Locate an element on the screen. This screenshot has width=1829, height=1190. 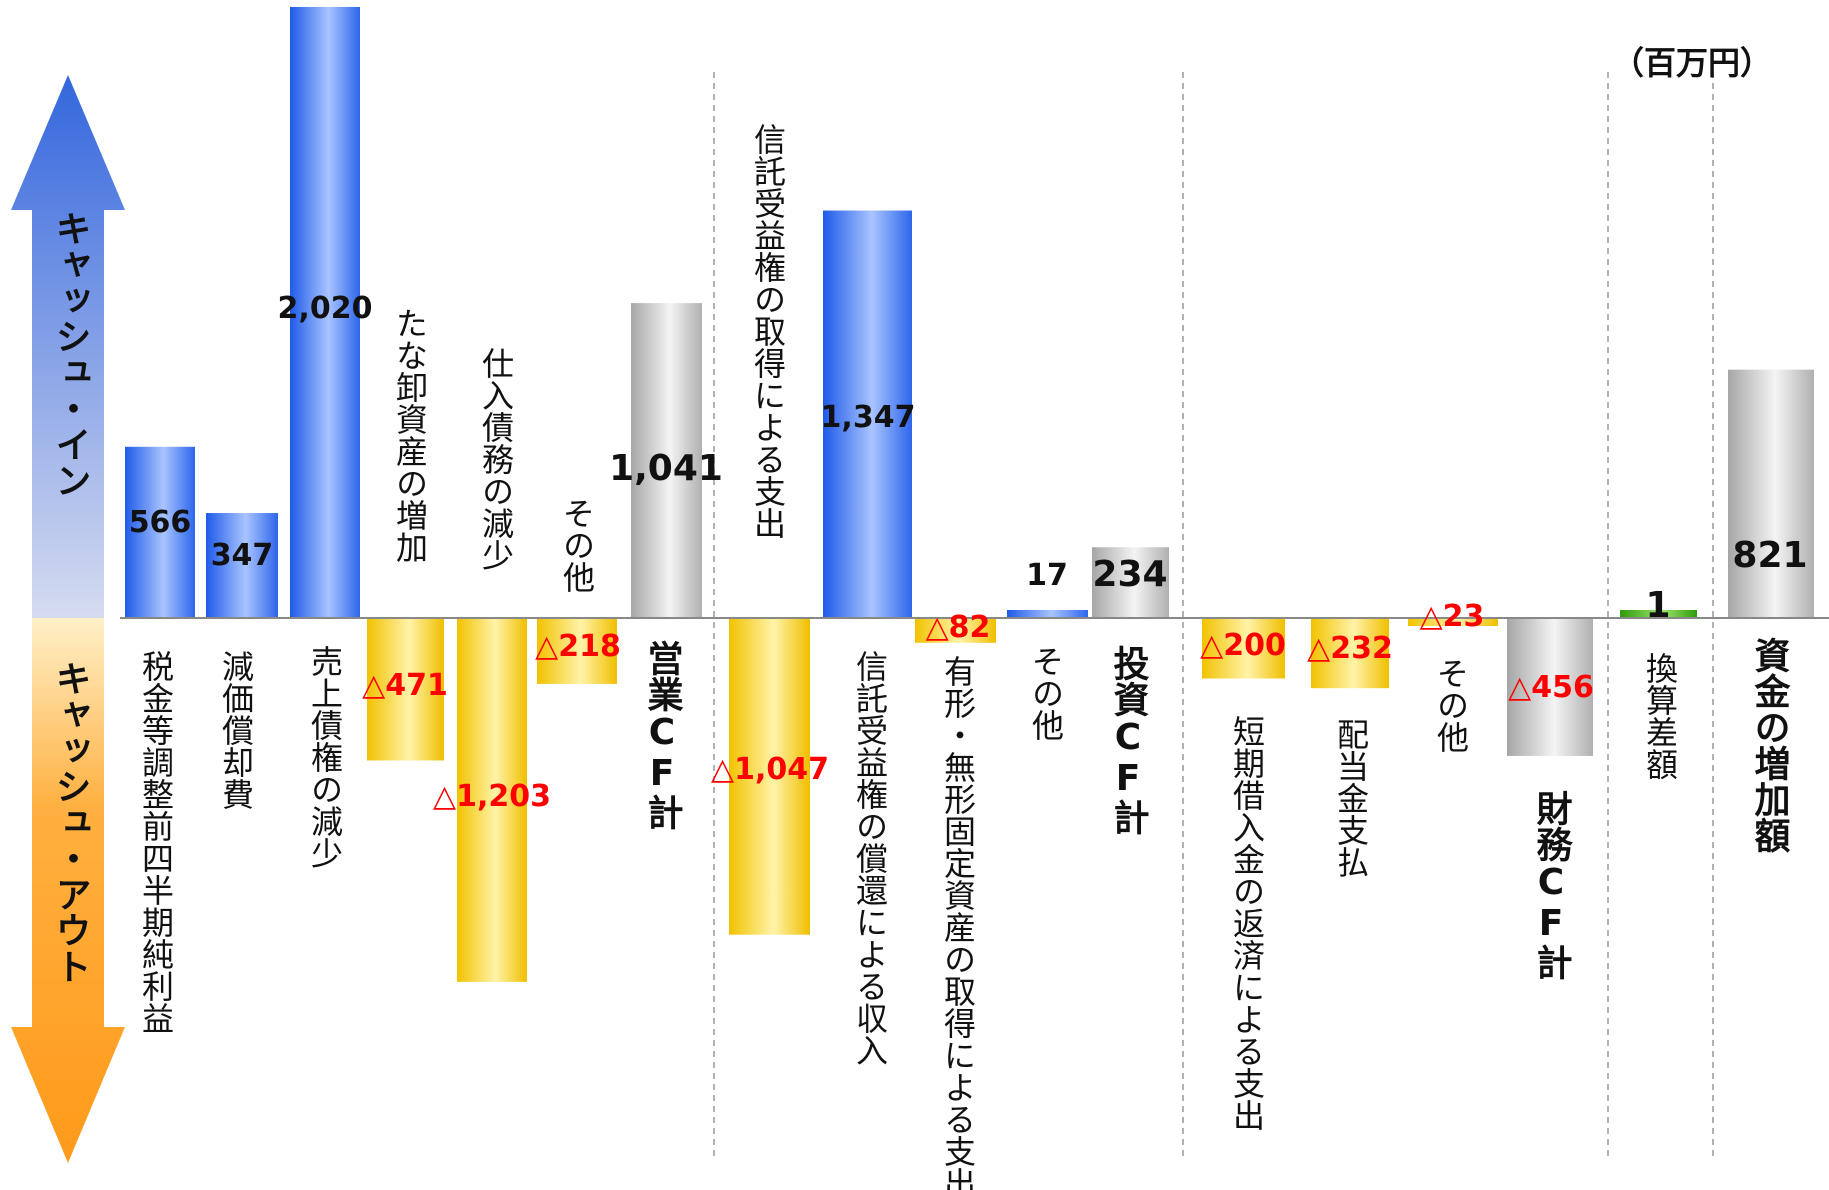
category-label-12: 投資CF計 is located at coordinates (1129, 740).